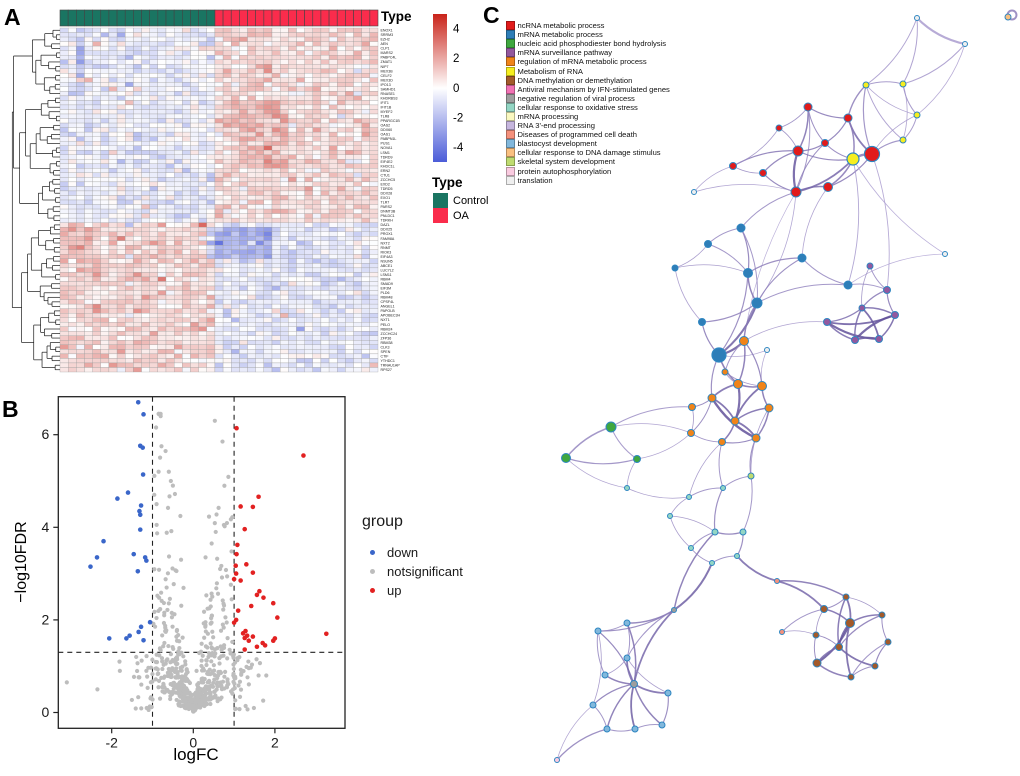 The height and width of the screenshot is (776, 1020). What do you see at coordinates (425, 571) in the screenshot?
I see `group-legend-label: notsignificant` at bounding box center [425, 571].